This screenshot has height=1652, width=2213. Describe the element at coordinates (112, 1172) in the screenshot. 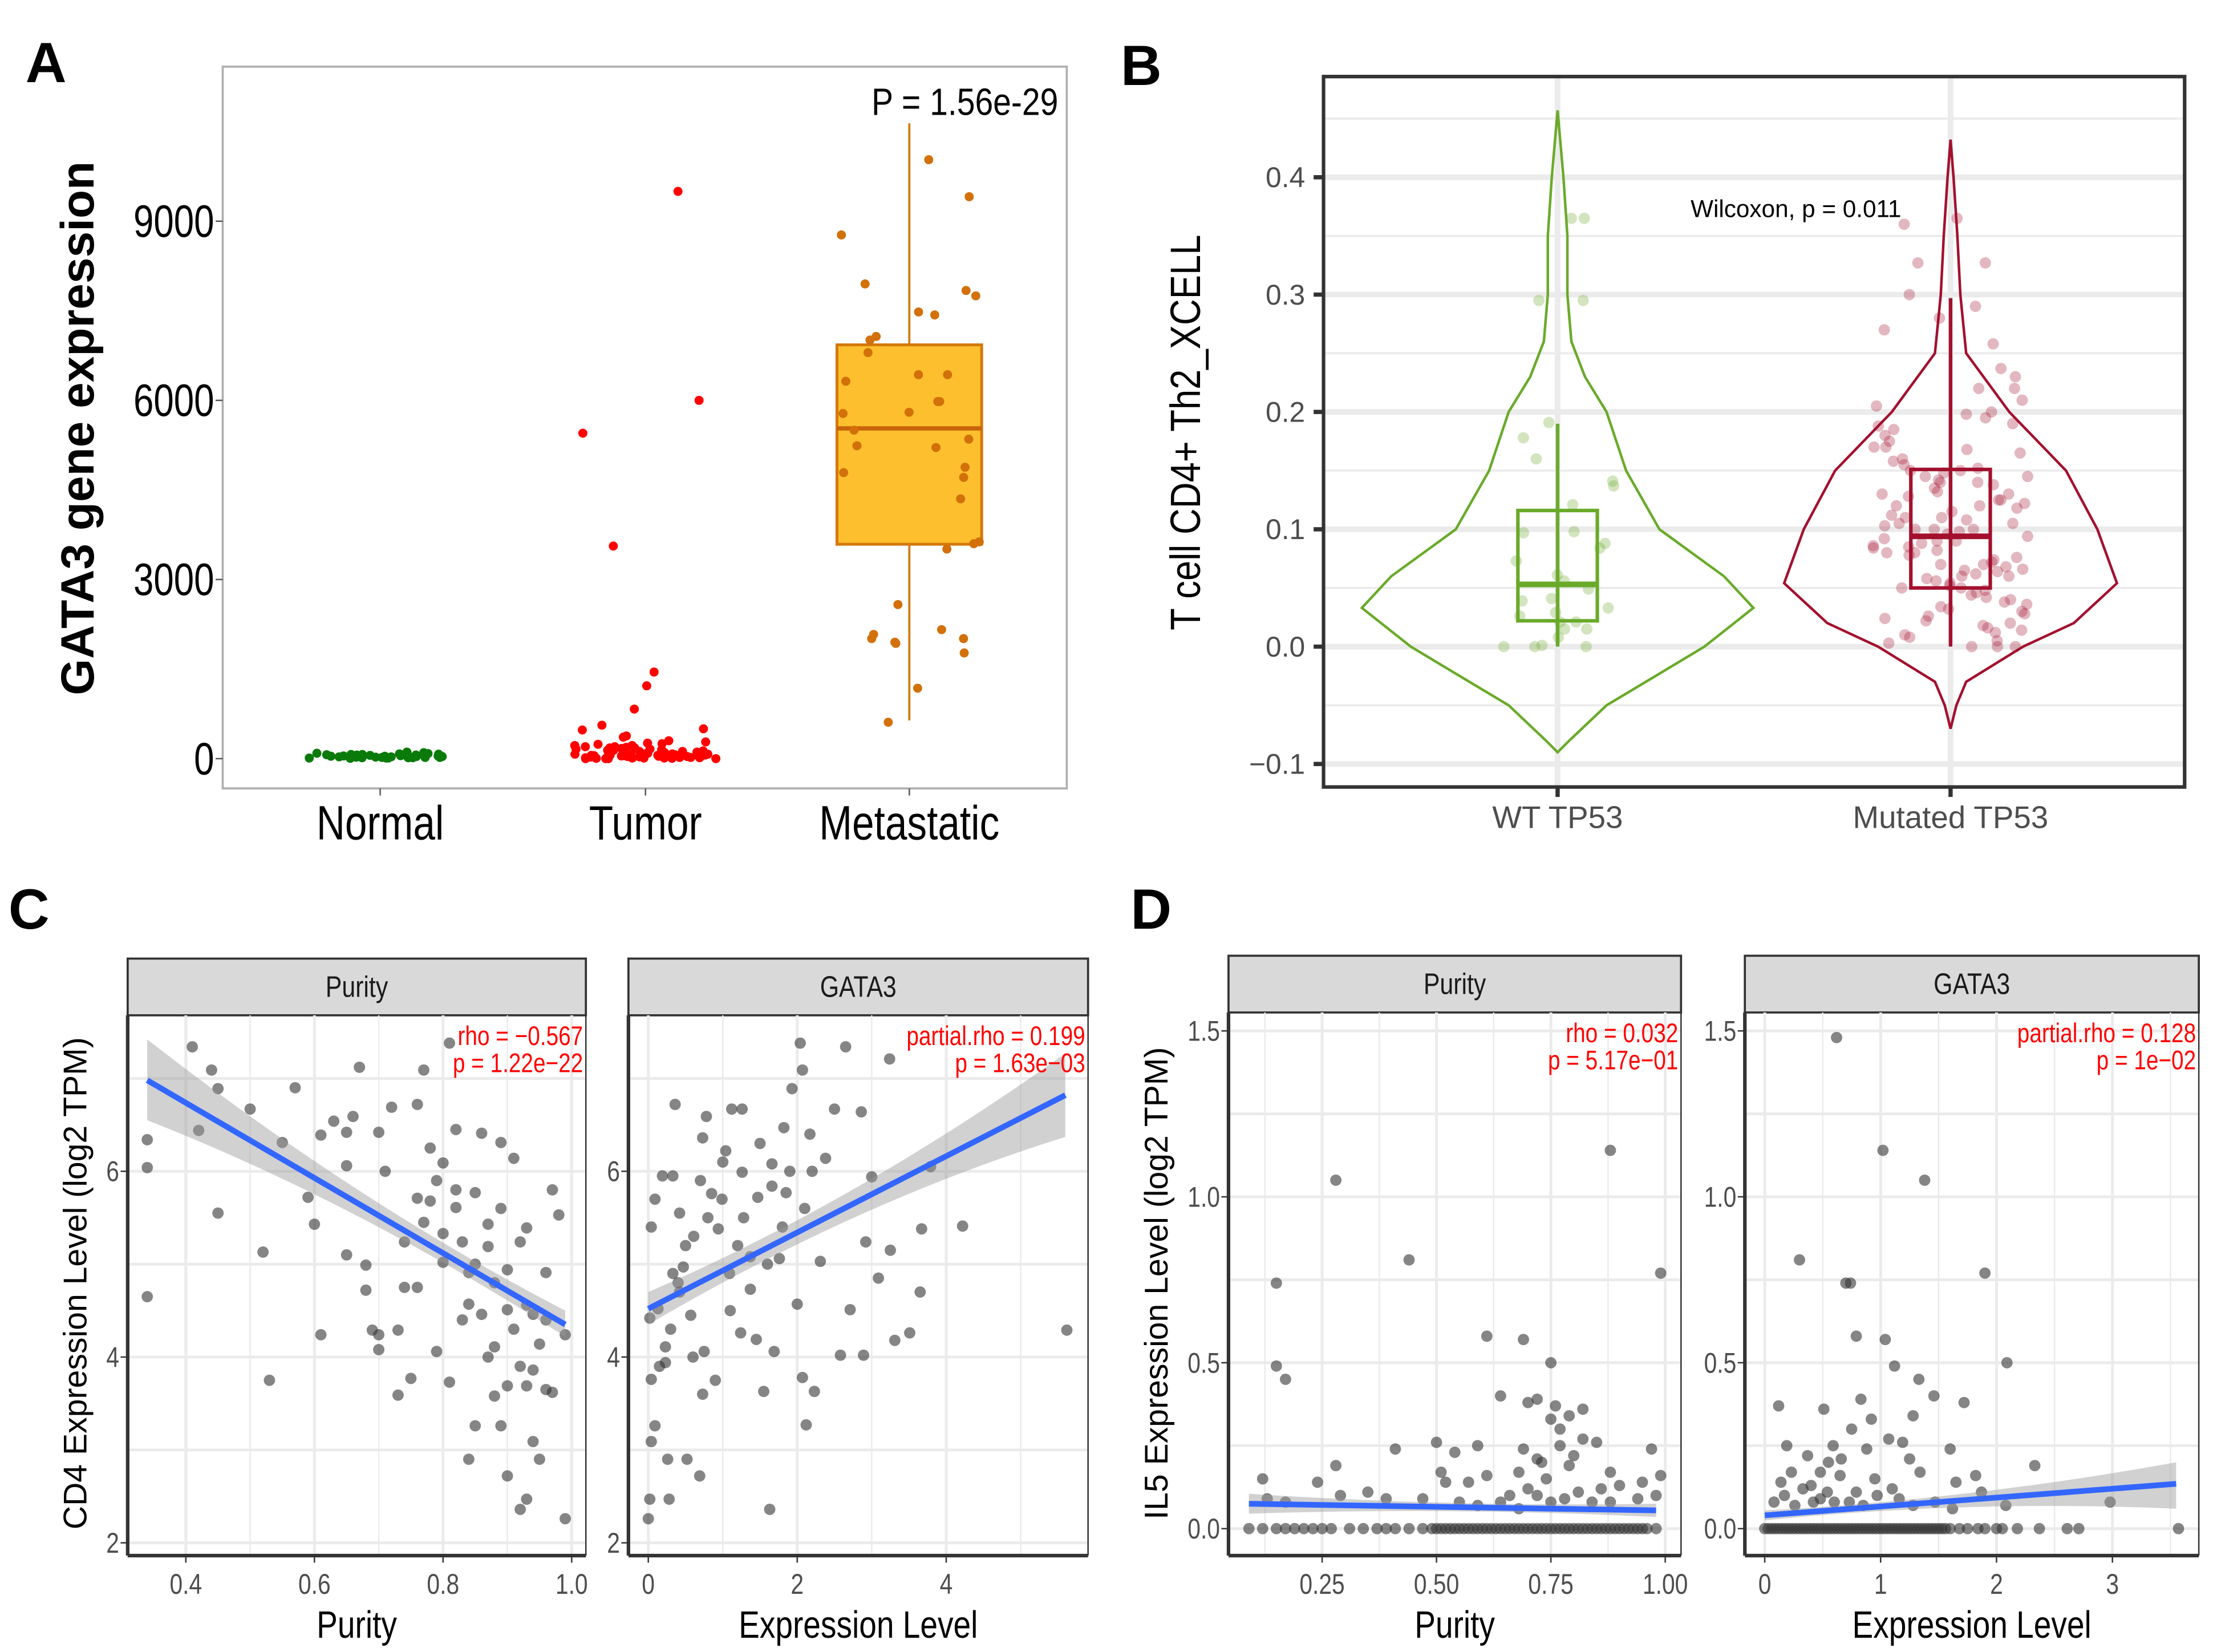

I see `y-tick-label: 6` at that location.